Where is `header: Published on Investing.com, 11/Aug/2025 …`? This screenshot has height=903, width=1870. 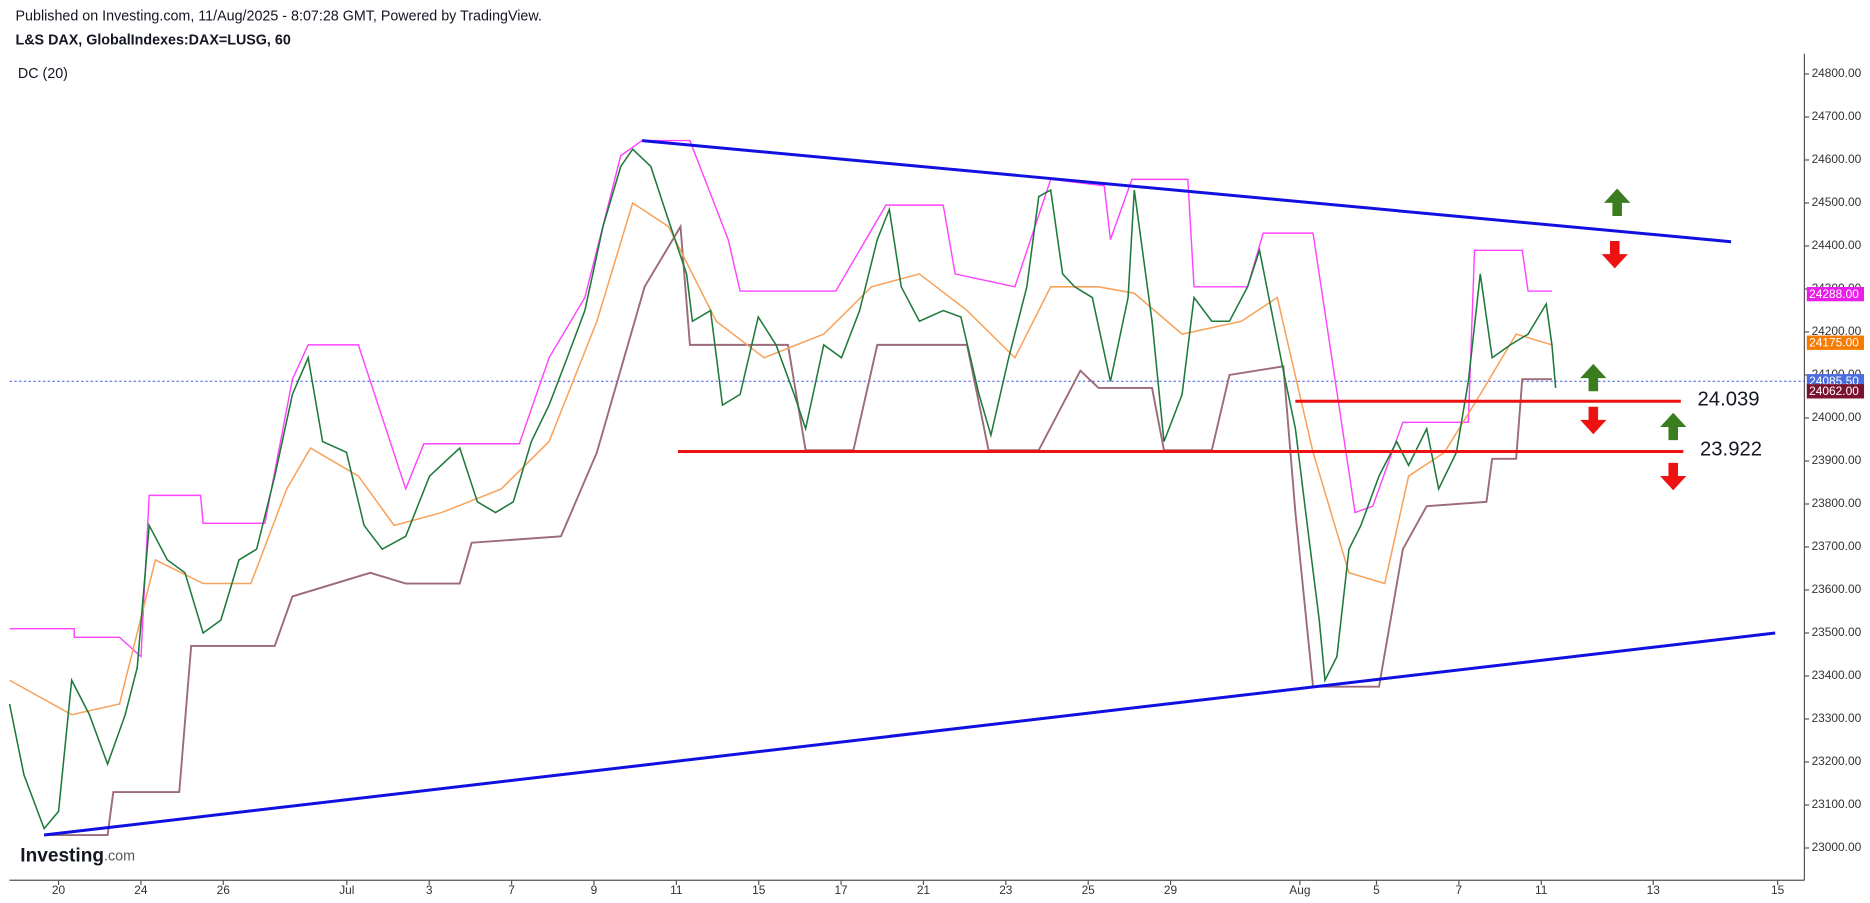 header: Published on Investing.com, 11/Aug/2025 … is located at coordinates (279, 17).